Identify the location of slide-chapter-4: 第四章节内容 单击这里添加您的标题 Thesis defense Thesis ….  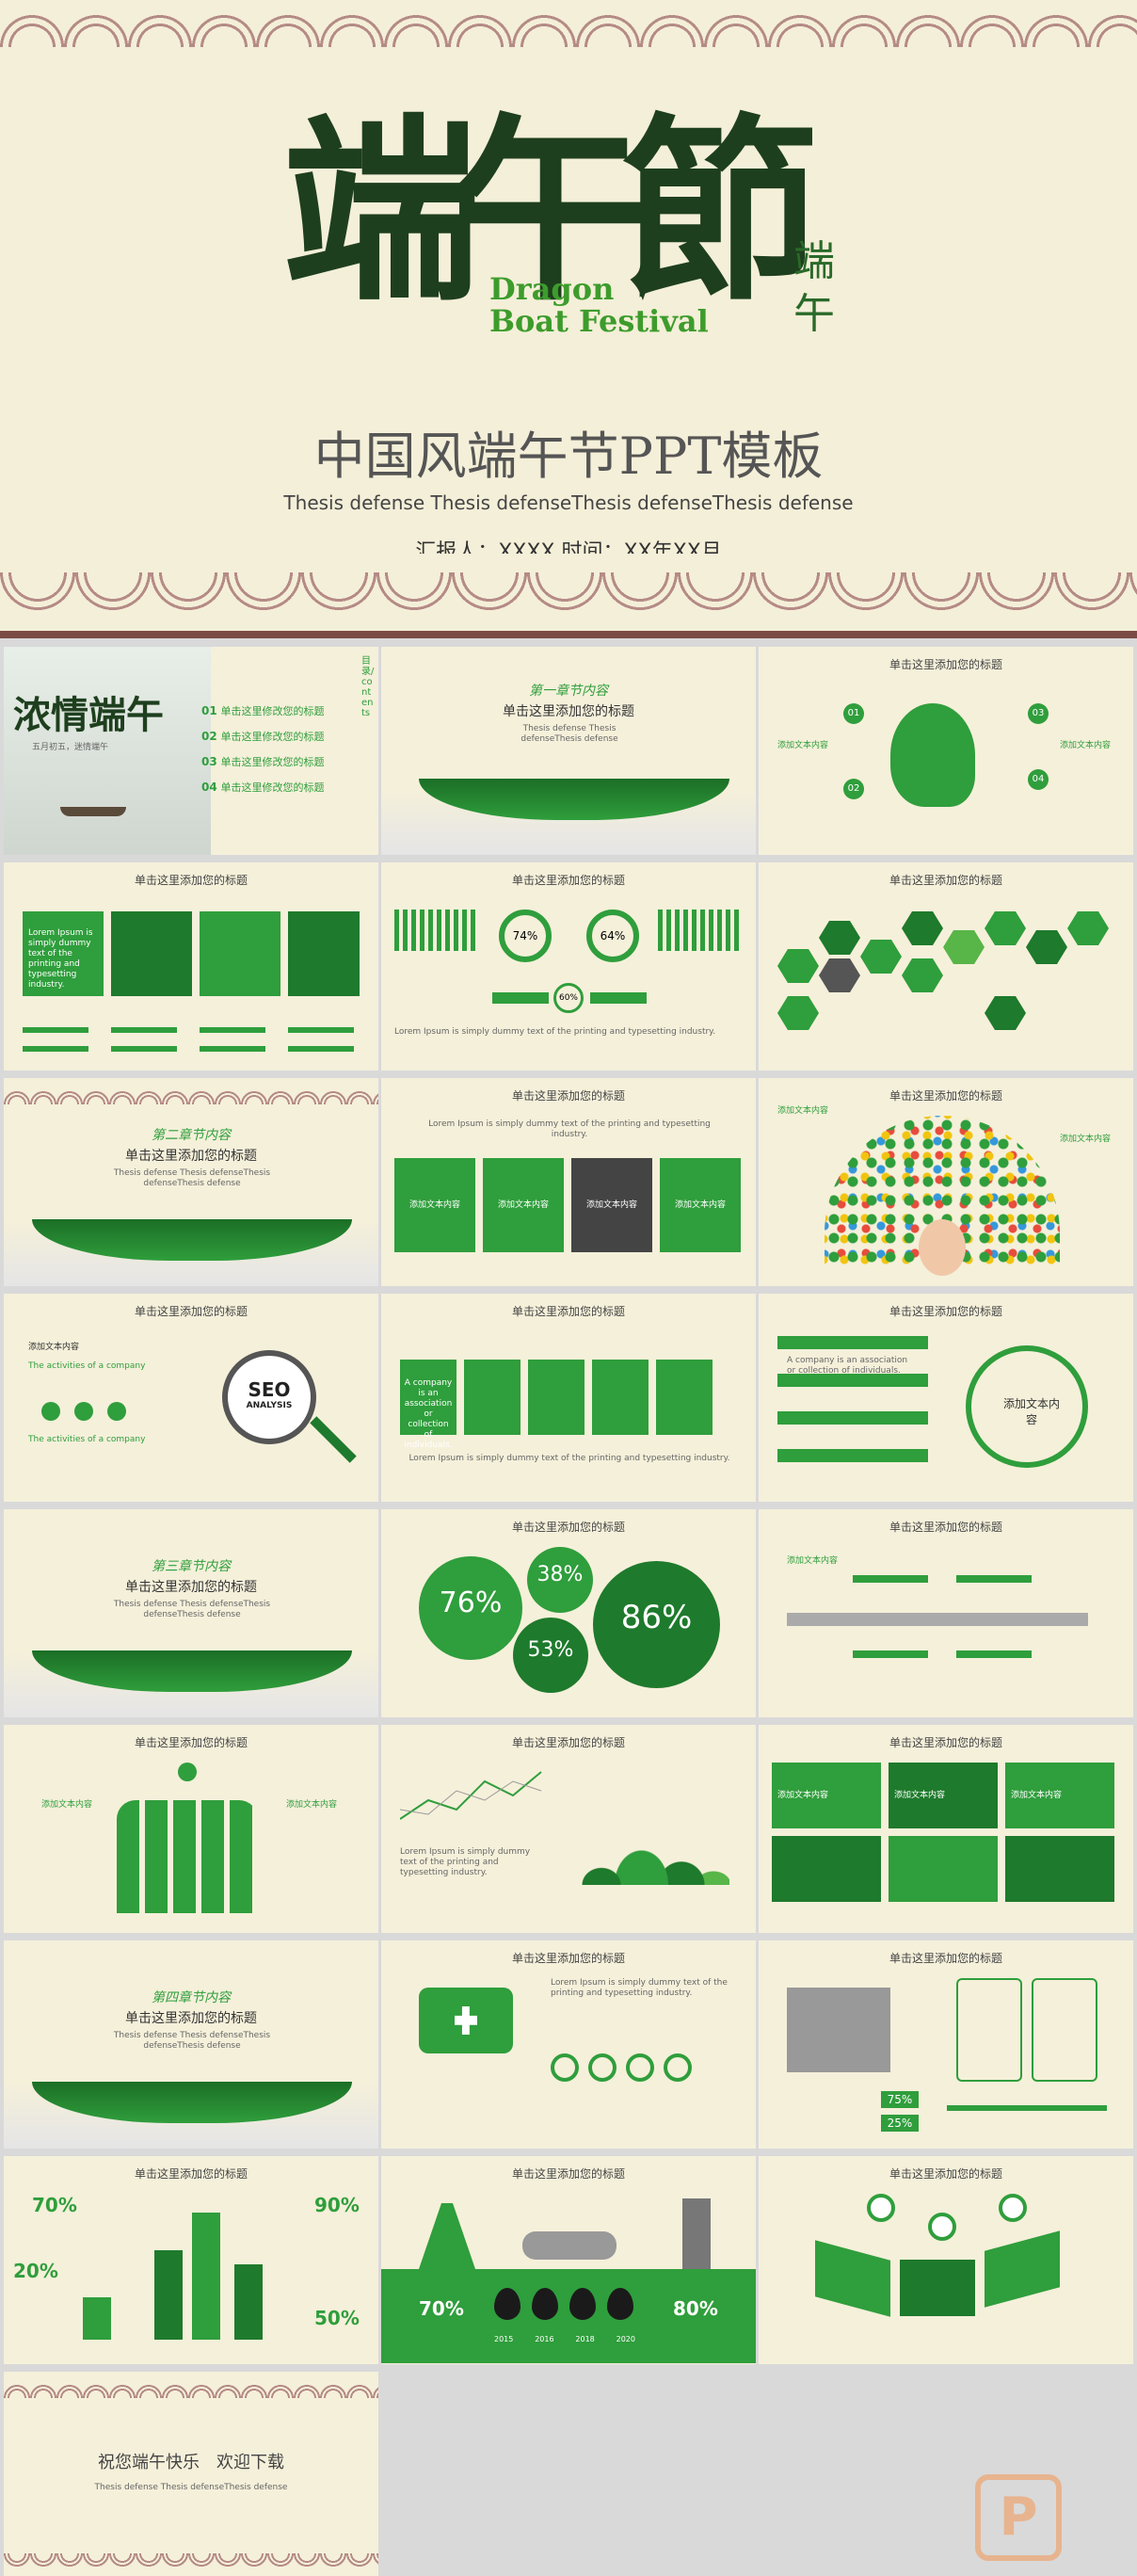
(191, 2044).